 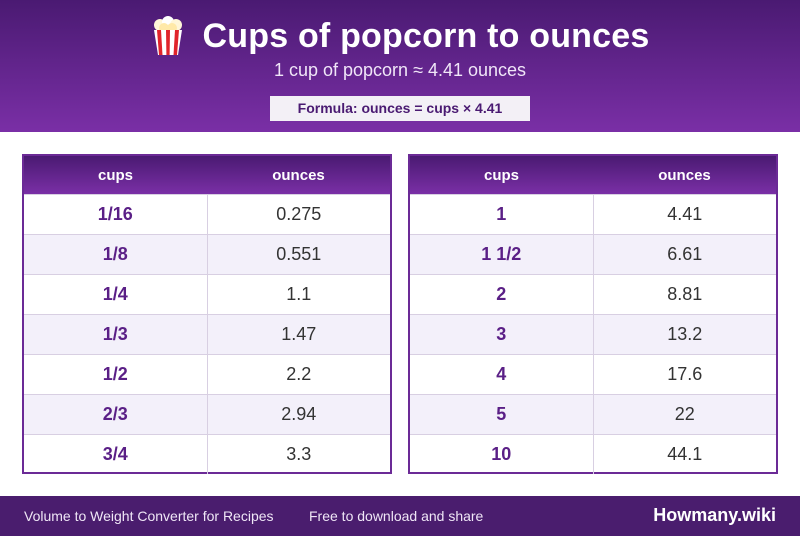 I want to click on table-row: 3 13.2, so click(x=593, y=334).